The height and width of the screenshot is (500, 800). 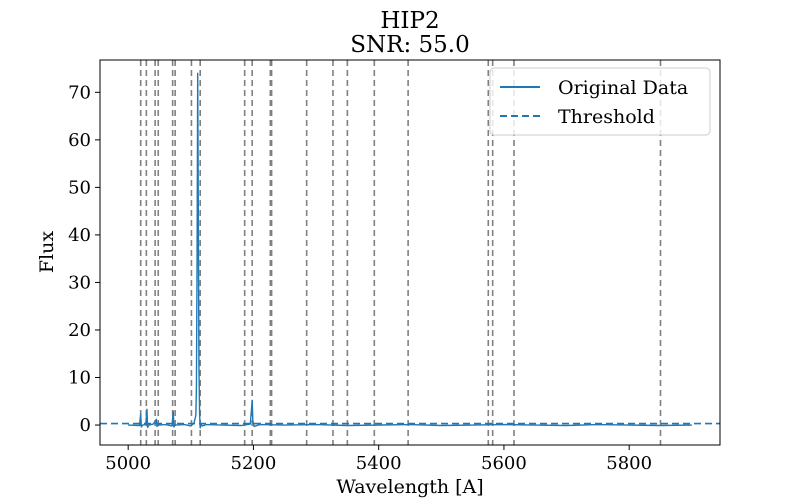 I want to click on chart-subtitle: SNR: 55.0, so click(x=409, y=45).